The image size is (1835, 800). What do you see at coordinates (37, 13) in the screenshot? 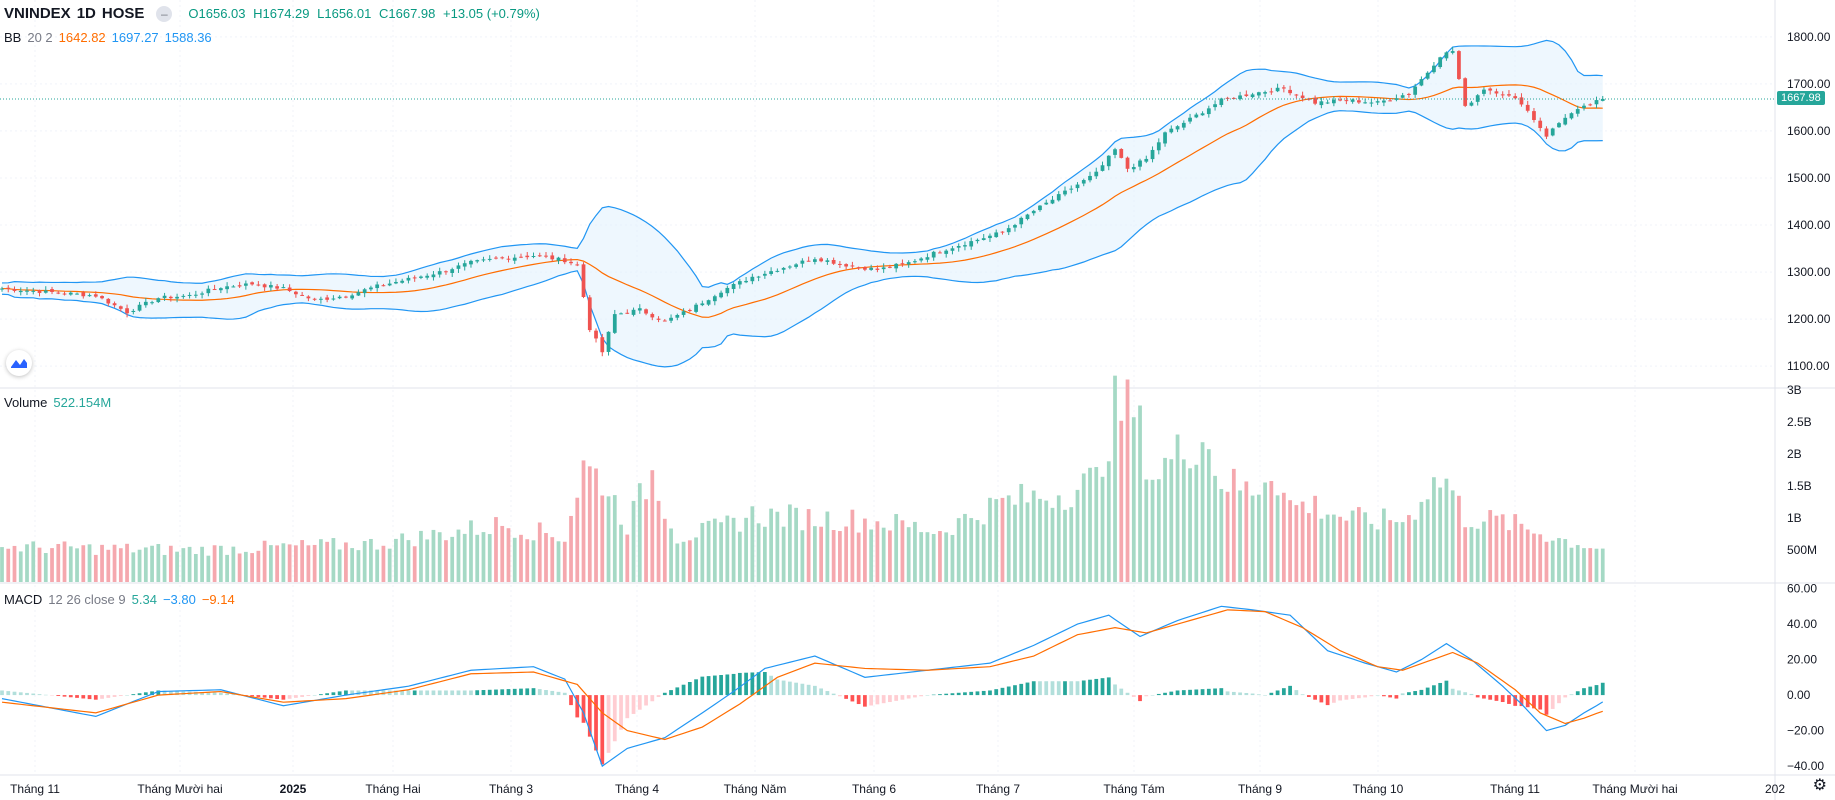
I see `symbol-name: VNINDEX` at bounding box center [37, 13].